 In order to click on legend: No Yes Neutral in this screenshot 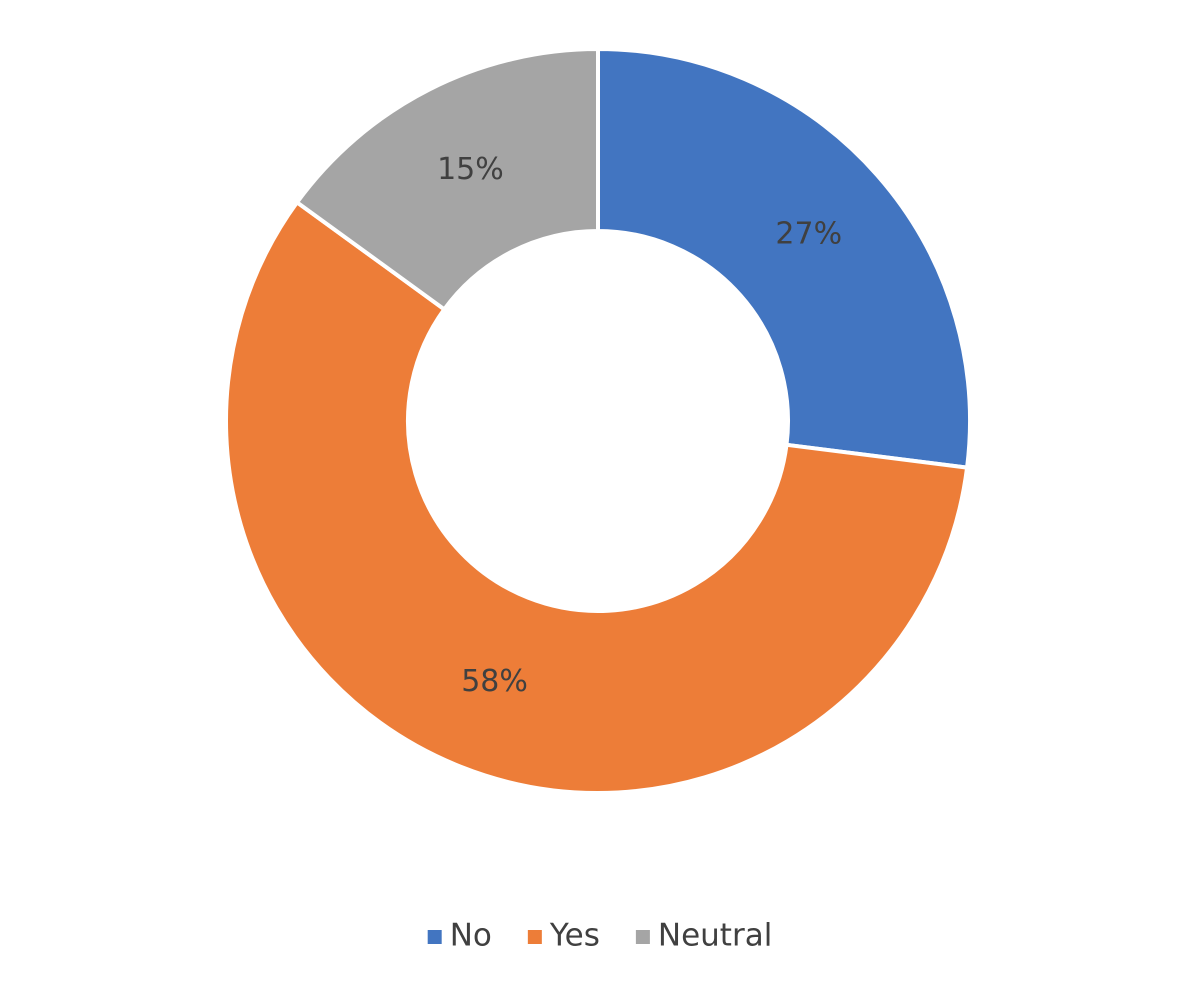, I will do `click(599, 936)`.